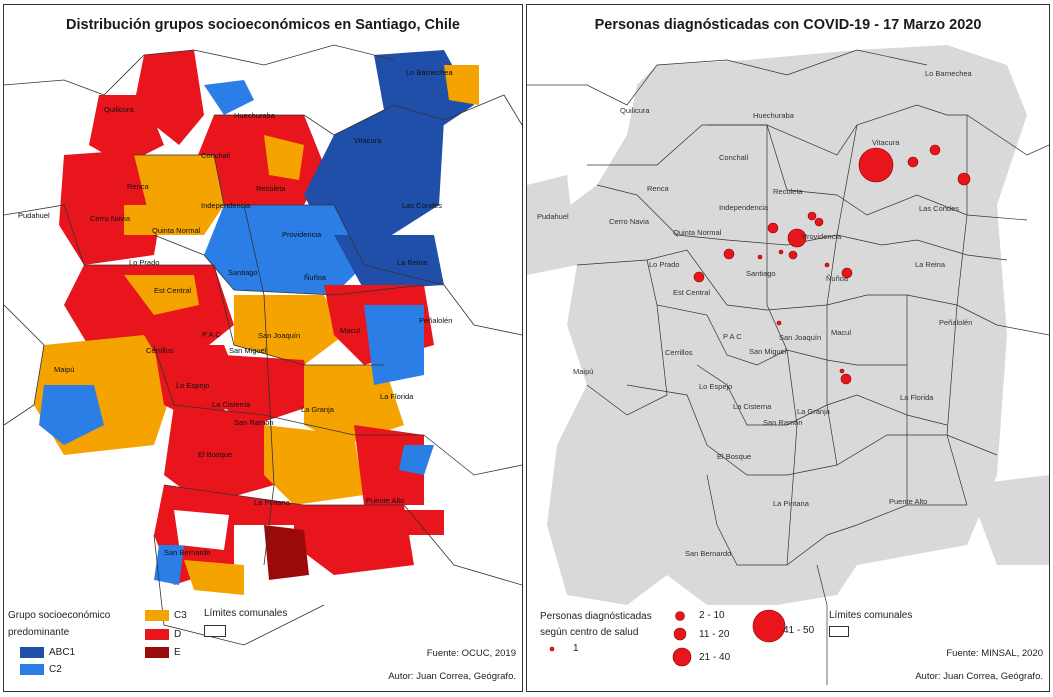 The image size is (1053, 697). I want to click on covid-legend-heading-line1: Personas diagnósticadas, so click(596, 616).